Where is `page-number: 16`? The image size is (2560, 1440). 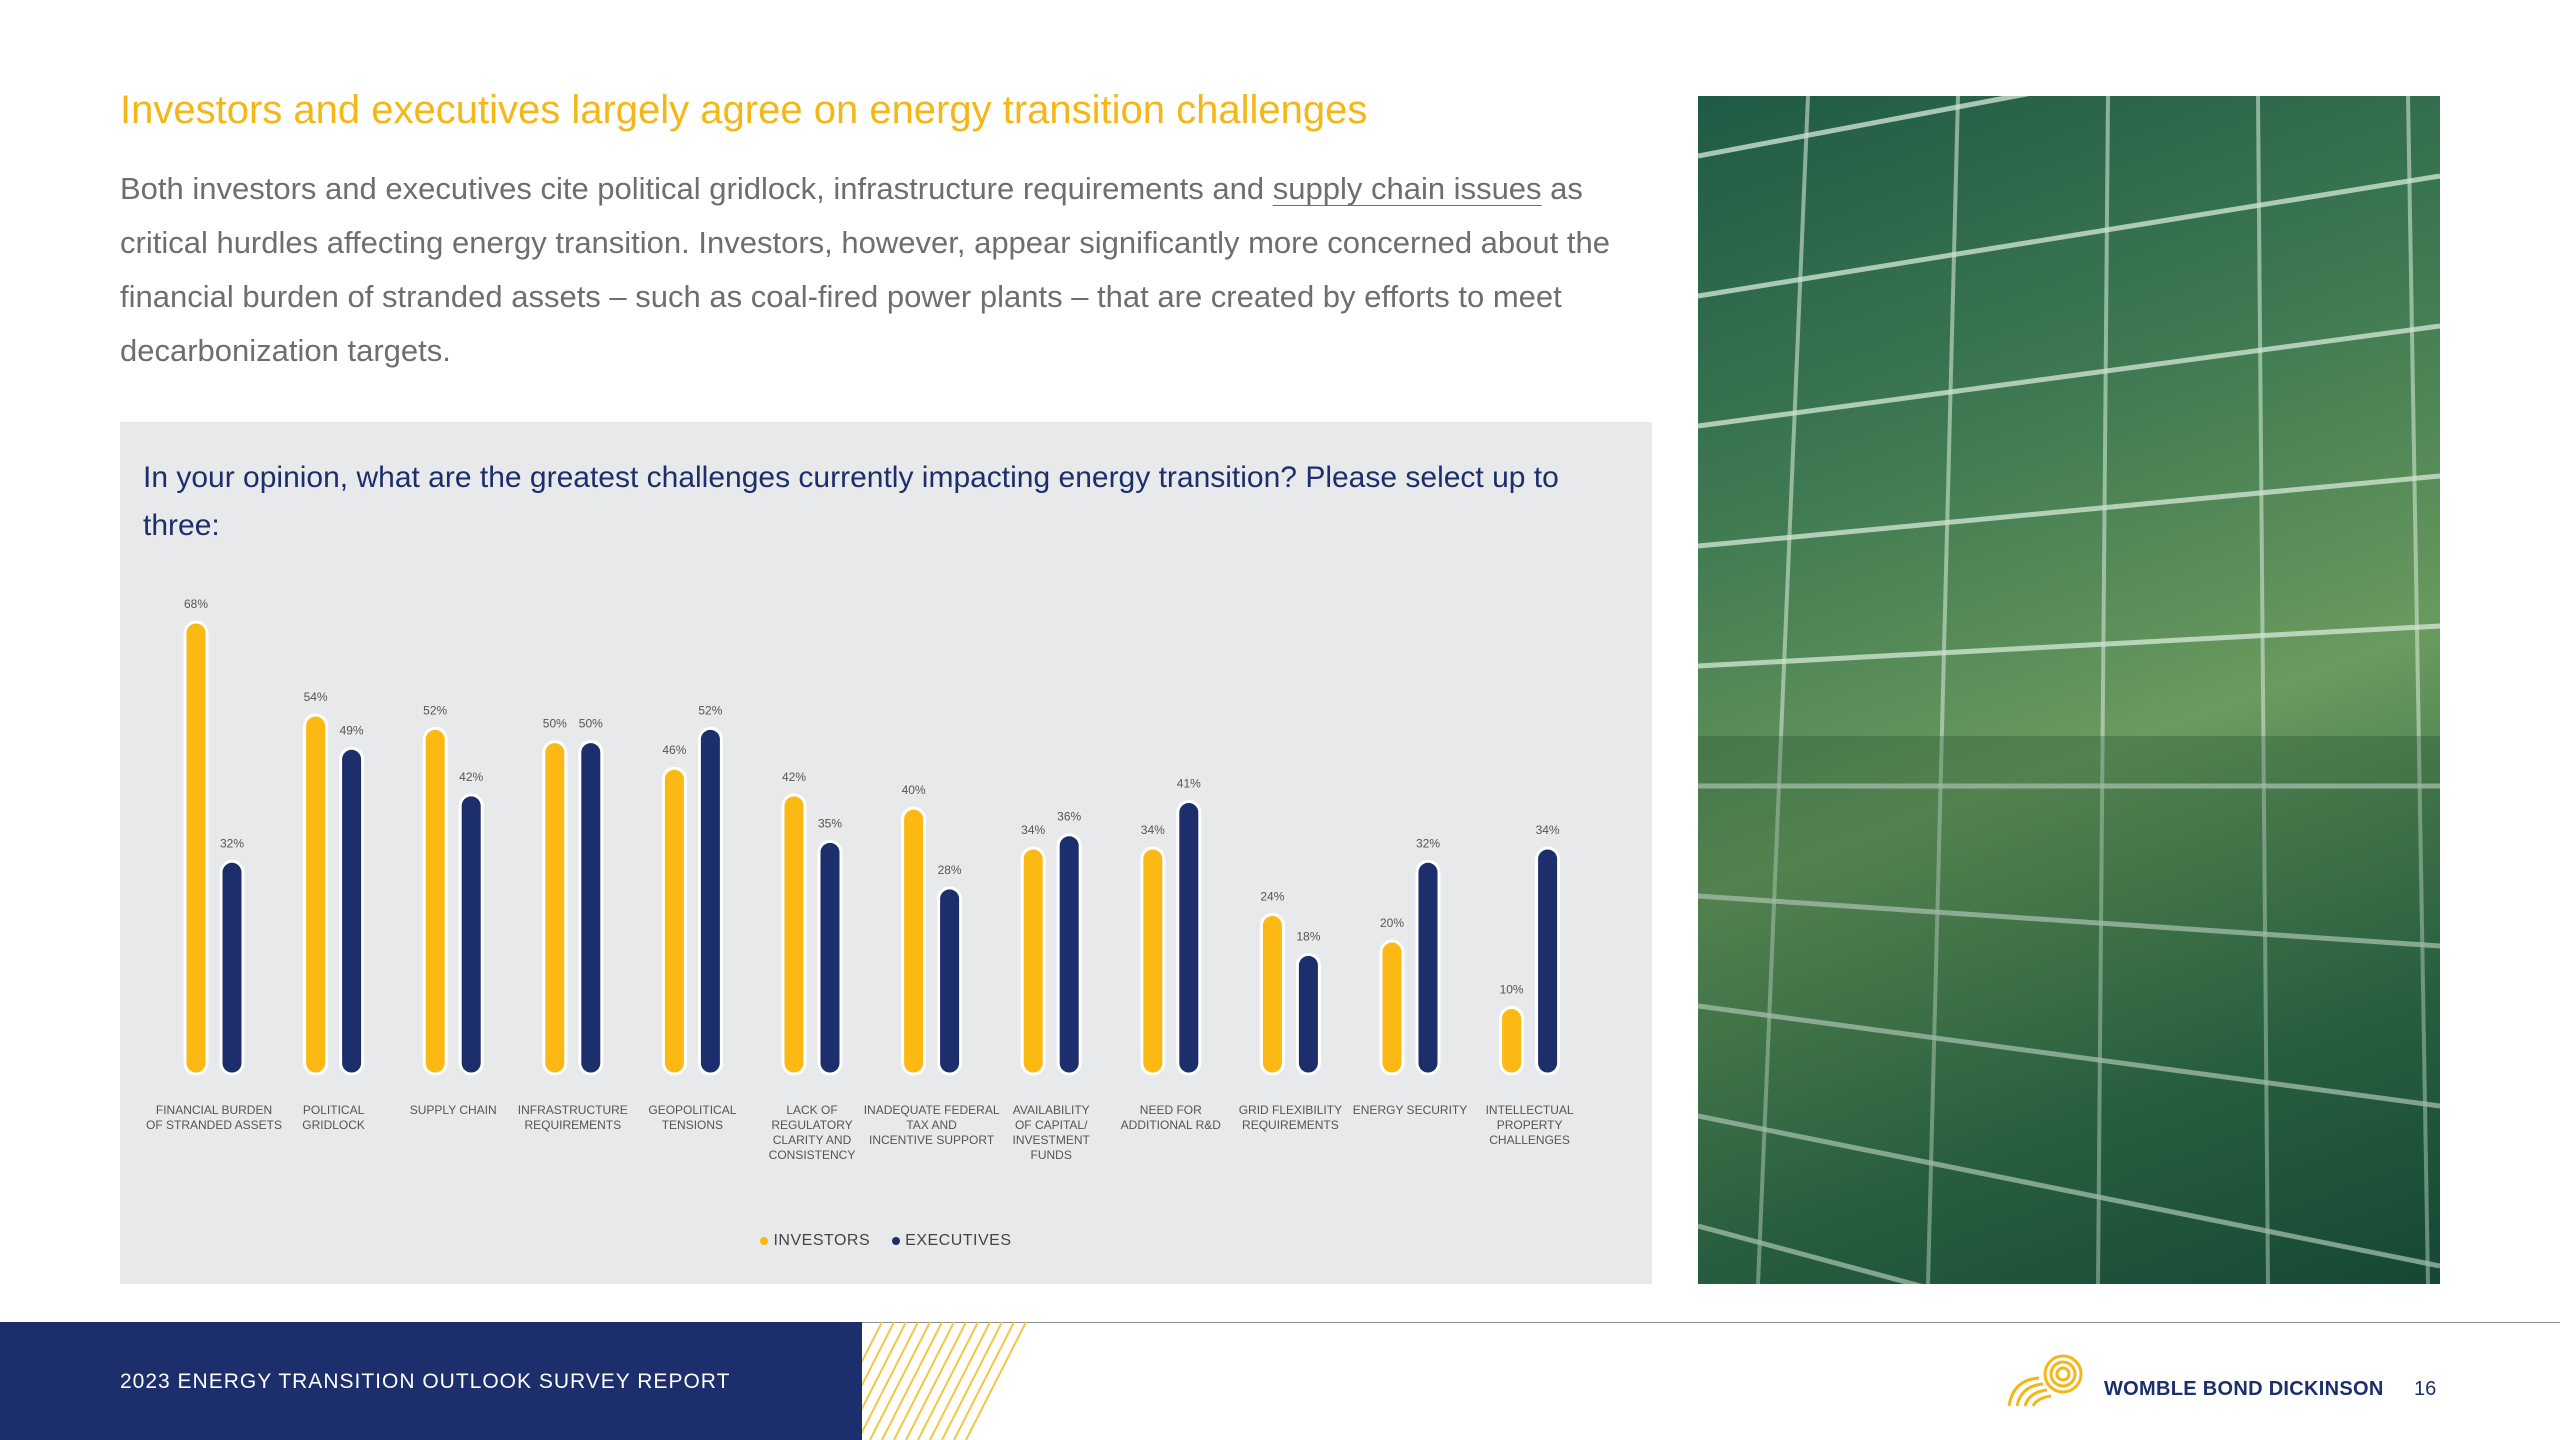
page-number: 16 is located at coordinates (2425, 1389).